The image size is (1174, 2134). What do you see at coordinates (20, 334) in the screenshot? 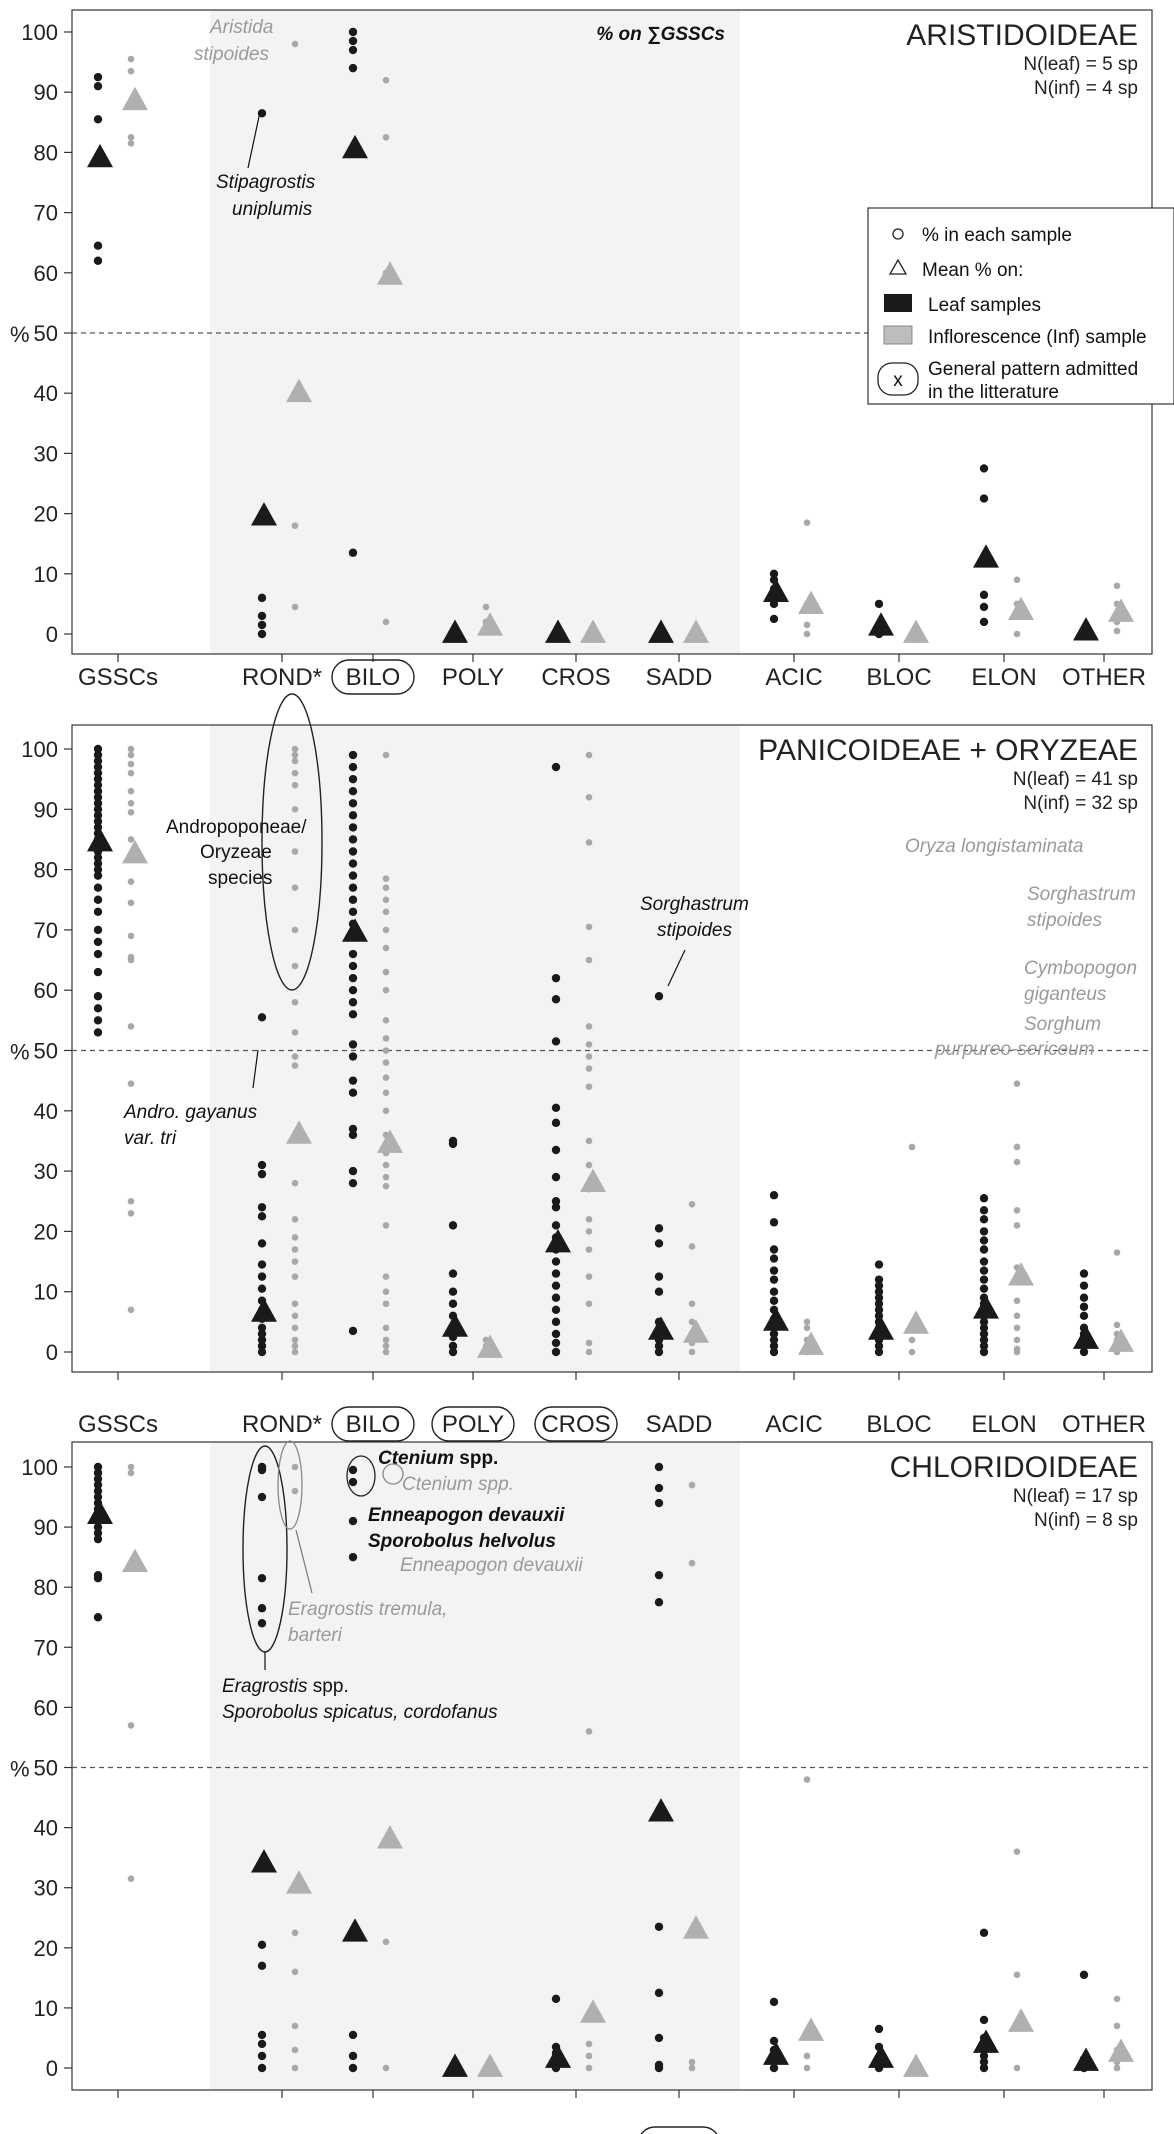
I see `y-axis-percent-label: %` at bounding box center [20, 334].